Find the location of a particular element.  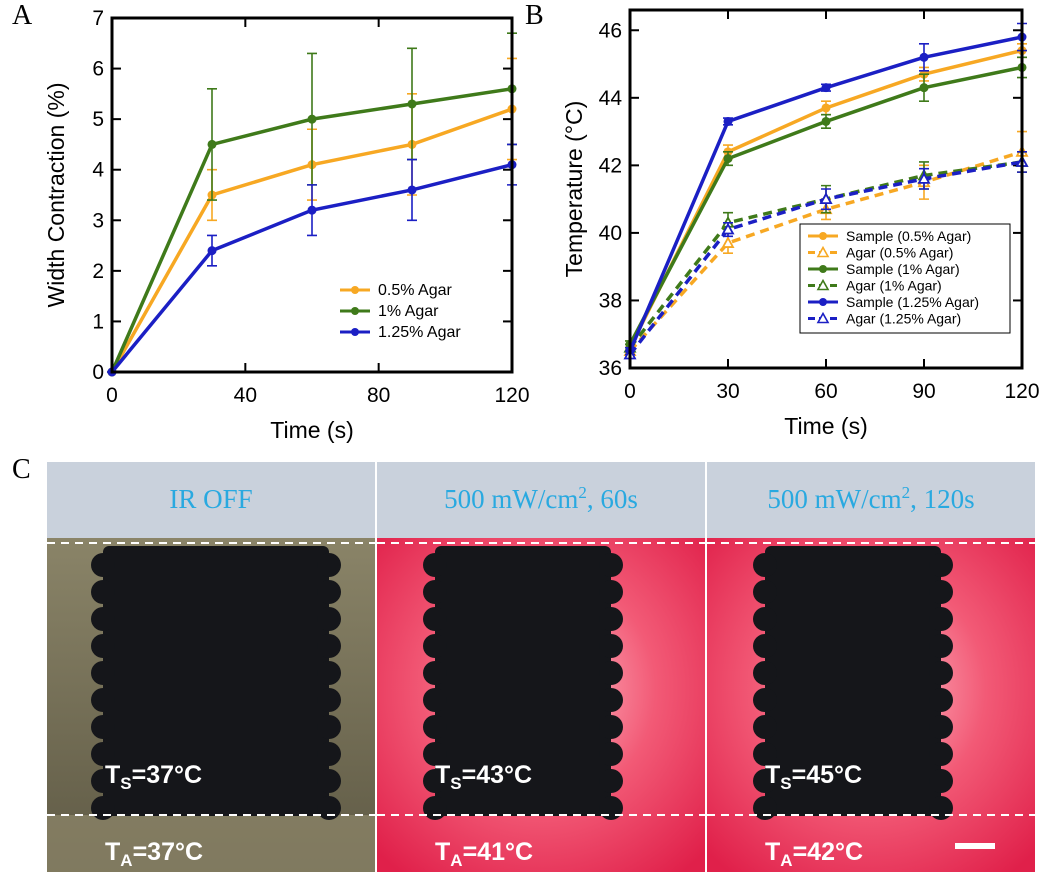

y-tick-label: 44 is located at coordinates (611, 98).